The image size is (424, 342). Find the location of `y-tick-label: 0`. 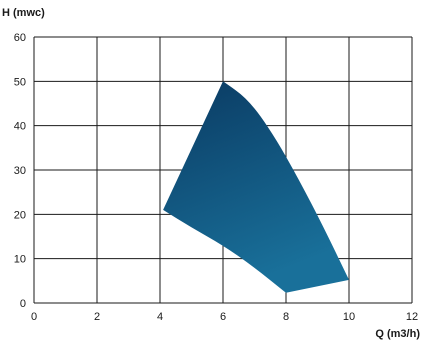

y-tick-label: 0 is located at coordinates (23, 304).